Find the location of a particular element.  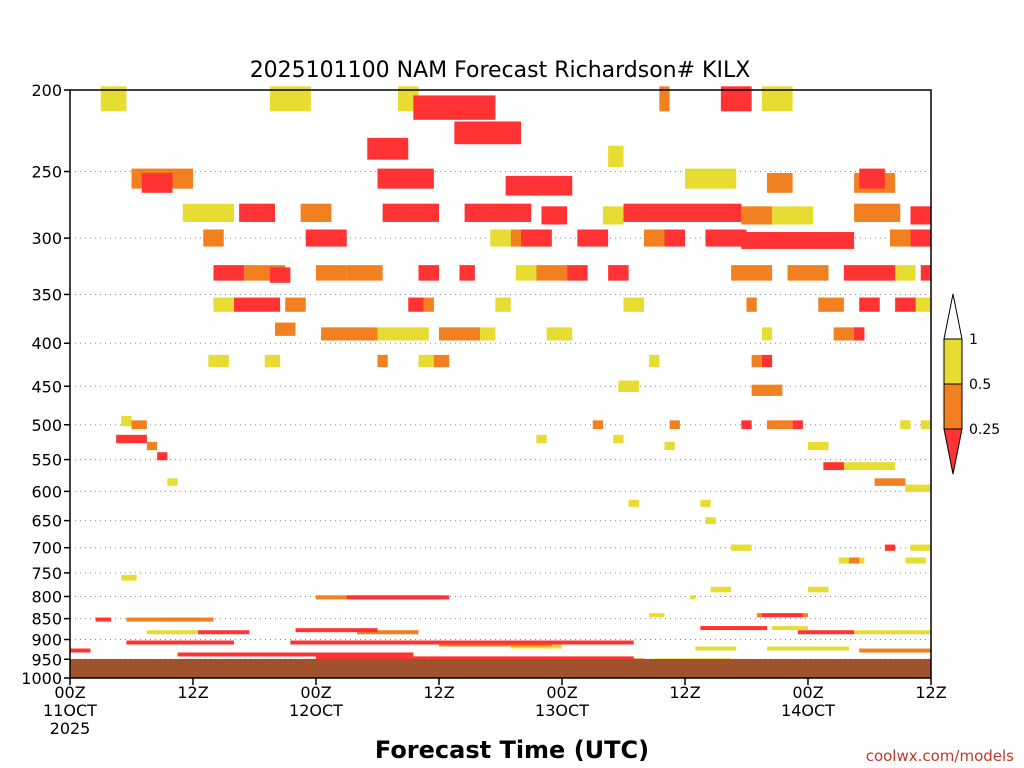

y-tick-label: 850 is located at coordinates (46, 619).